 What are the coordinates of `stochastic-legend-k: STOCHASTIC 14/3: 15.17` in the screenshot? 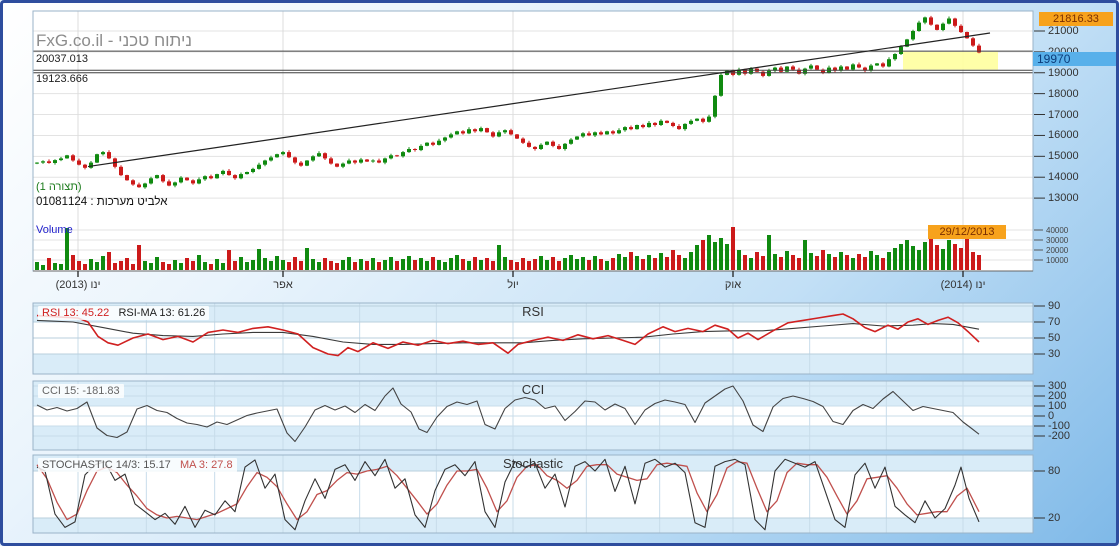 It's located at (106, 465).